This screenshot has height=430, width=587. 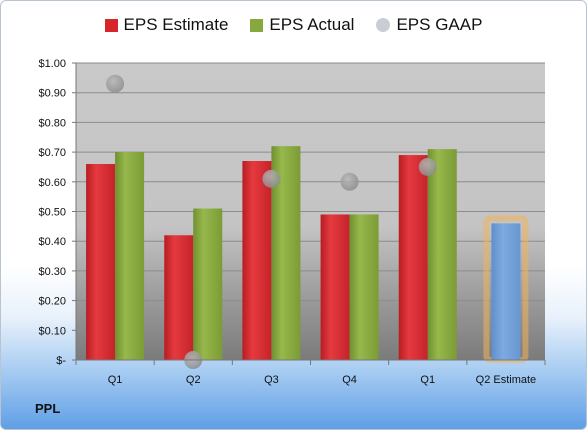 I want to click on y-tick-label: $0.30, so click(x=52, y=272).